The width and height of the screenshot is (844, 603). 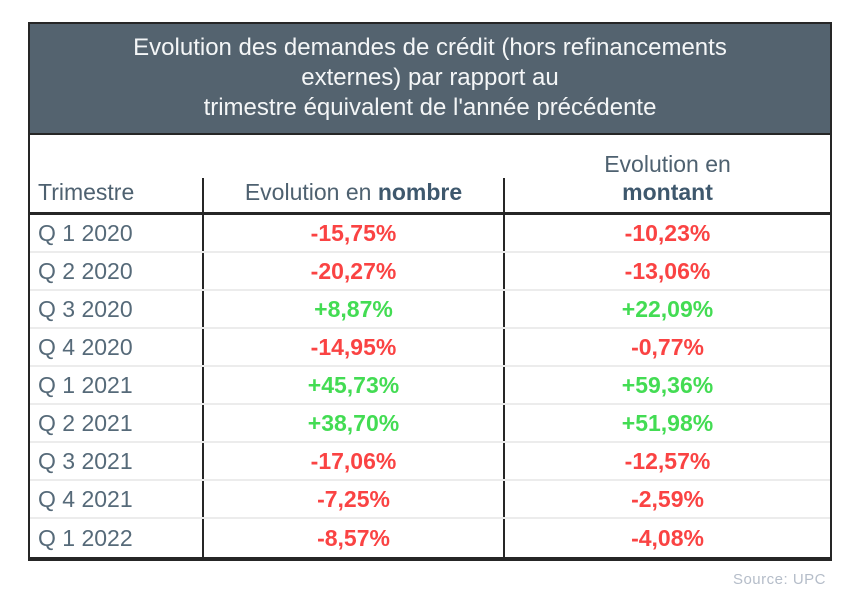 What do you see at coordinates (667, 498) in the screenshot?
I see `row-montant-value: -2,59%` at bounding box center [667, 498].